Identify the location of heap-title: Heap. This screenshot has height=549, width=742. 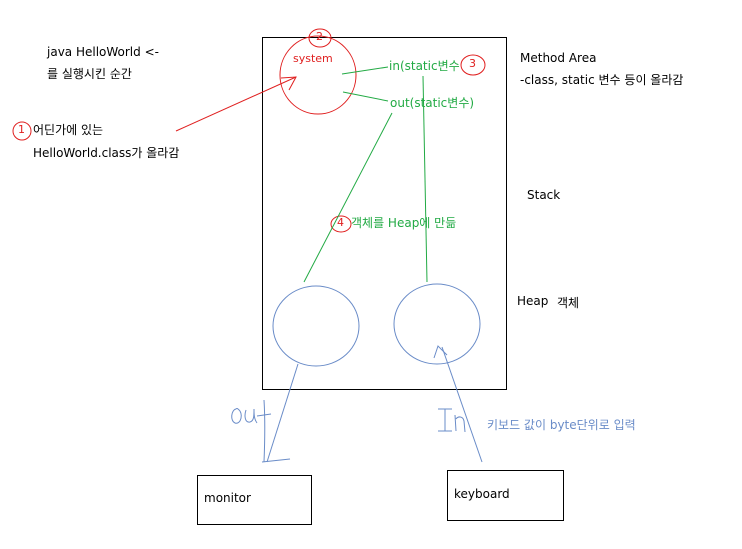
(533, 301).